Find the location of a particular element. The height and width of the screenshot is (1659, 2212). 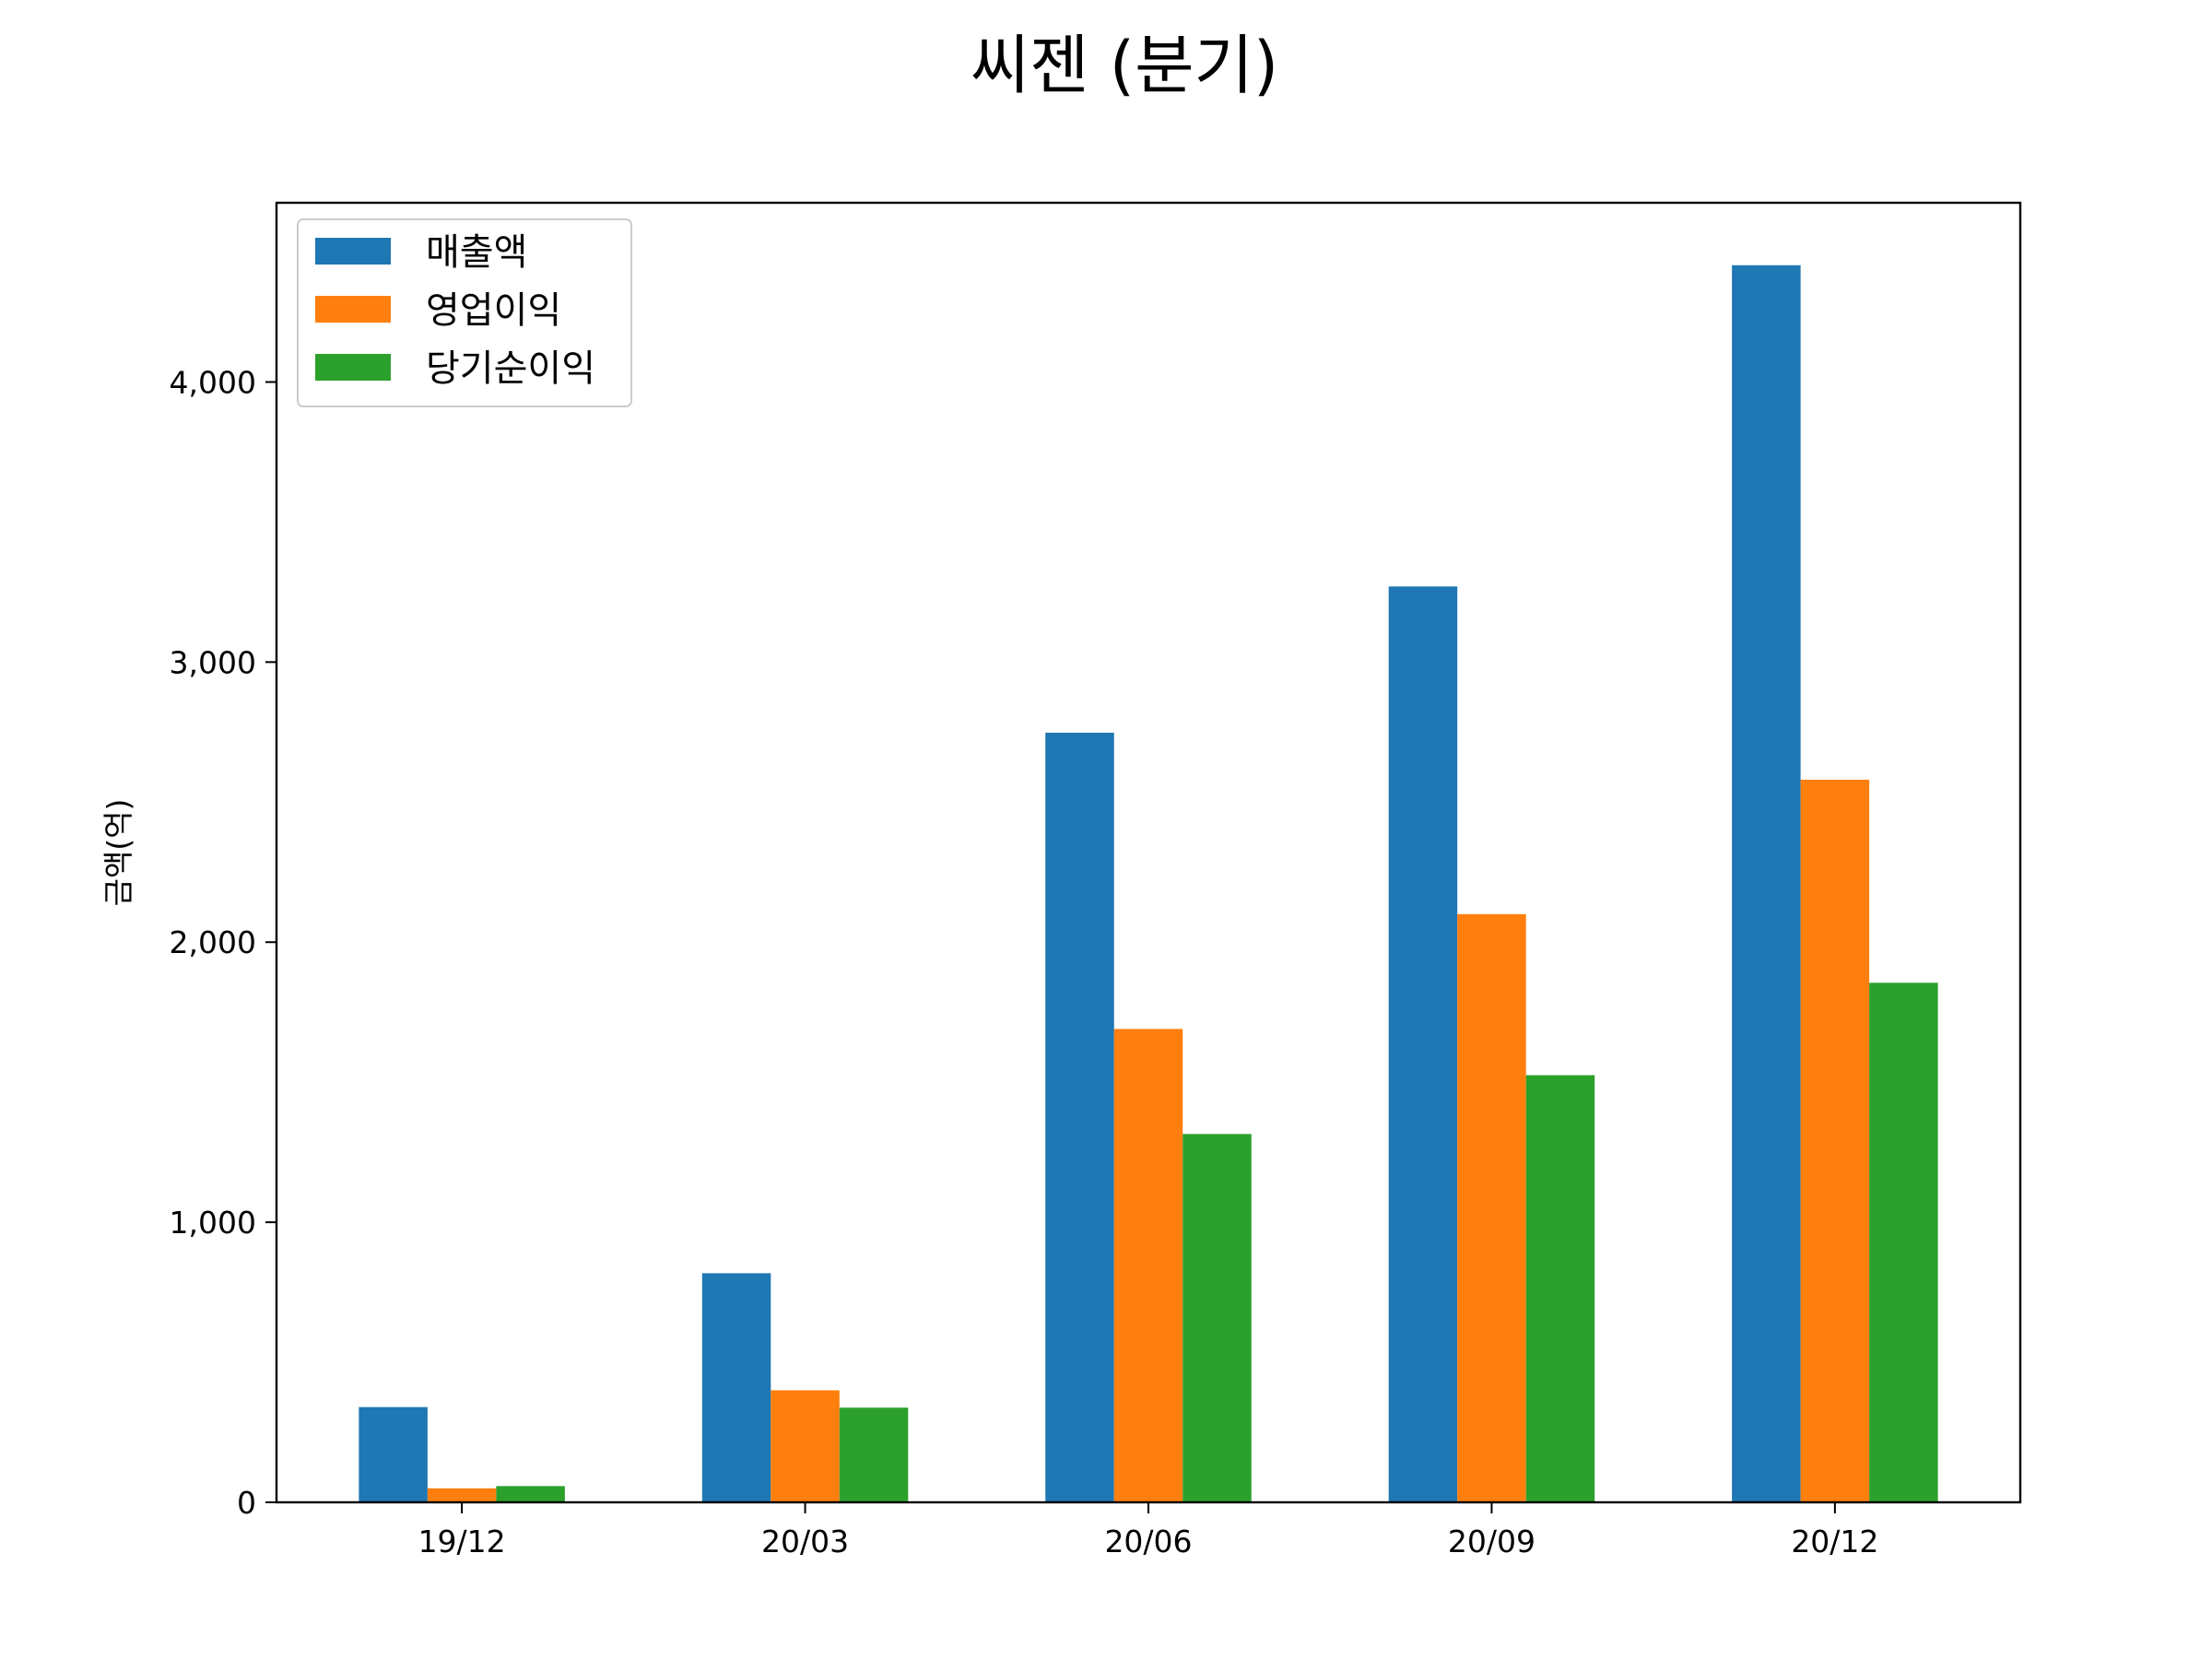

y-tick-label: 0 is located at coordinates (246, 1503).